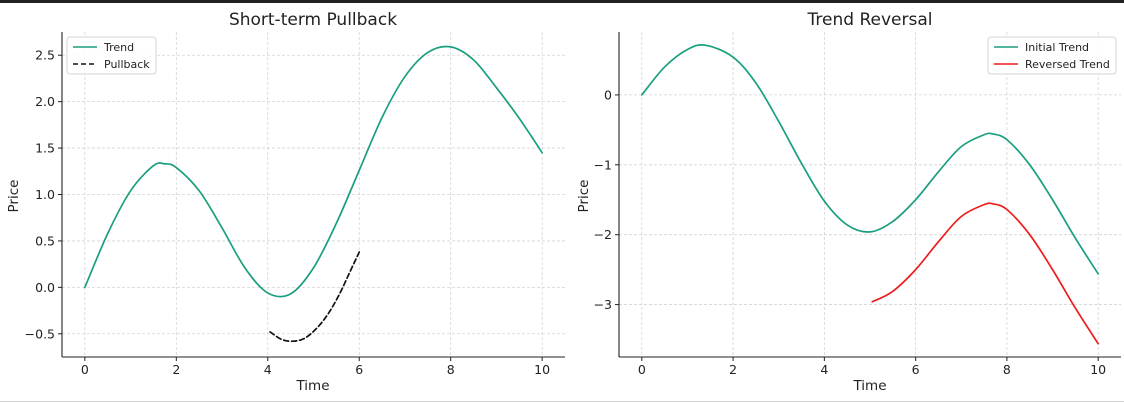 This screenshot has width=1124, height=402. Describe the element at coordinates (608, 94) in the screenshot. I see `y-tick-label: 0` at that location.